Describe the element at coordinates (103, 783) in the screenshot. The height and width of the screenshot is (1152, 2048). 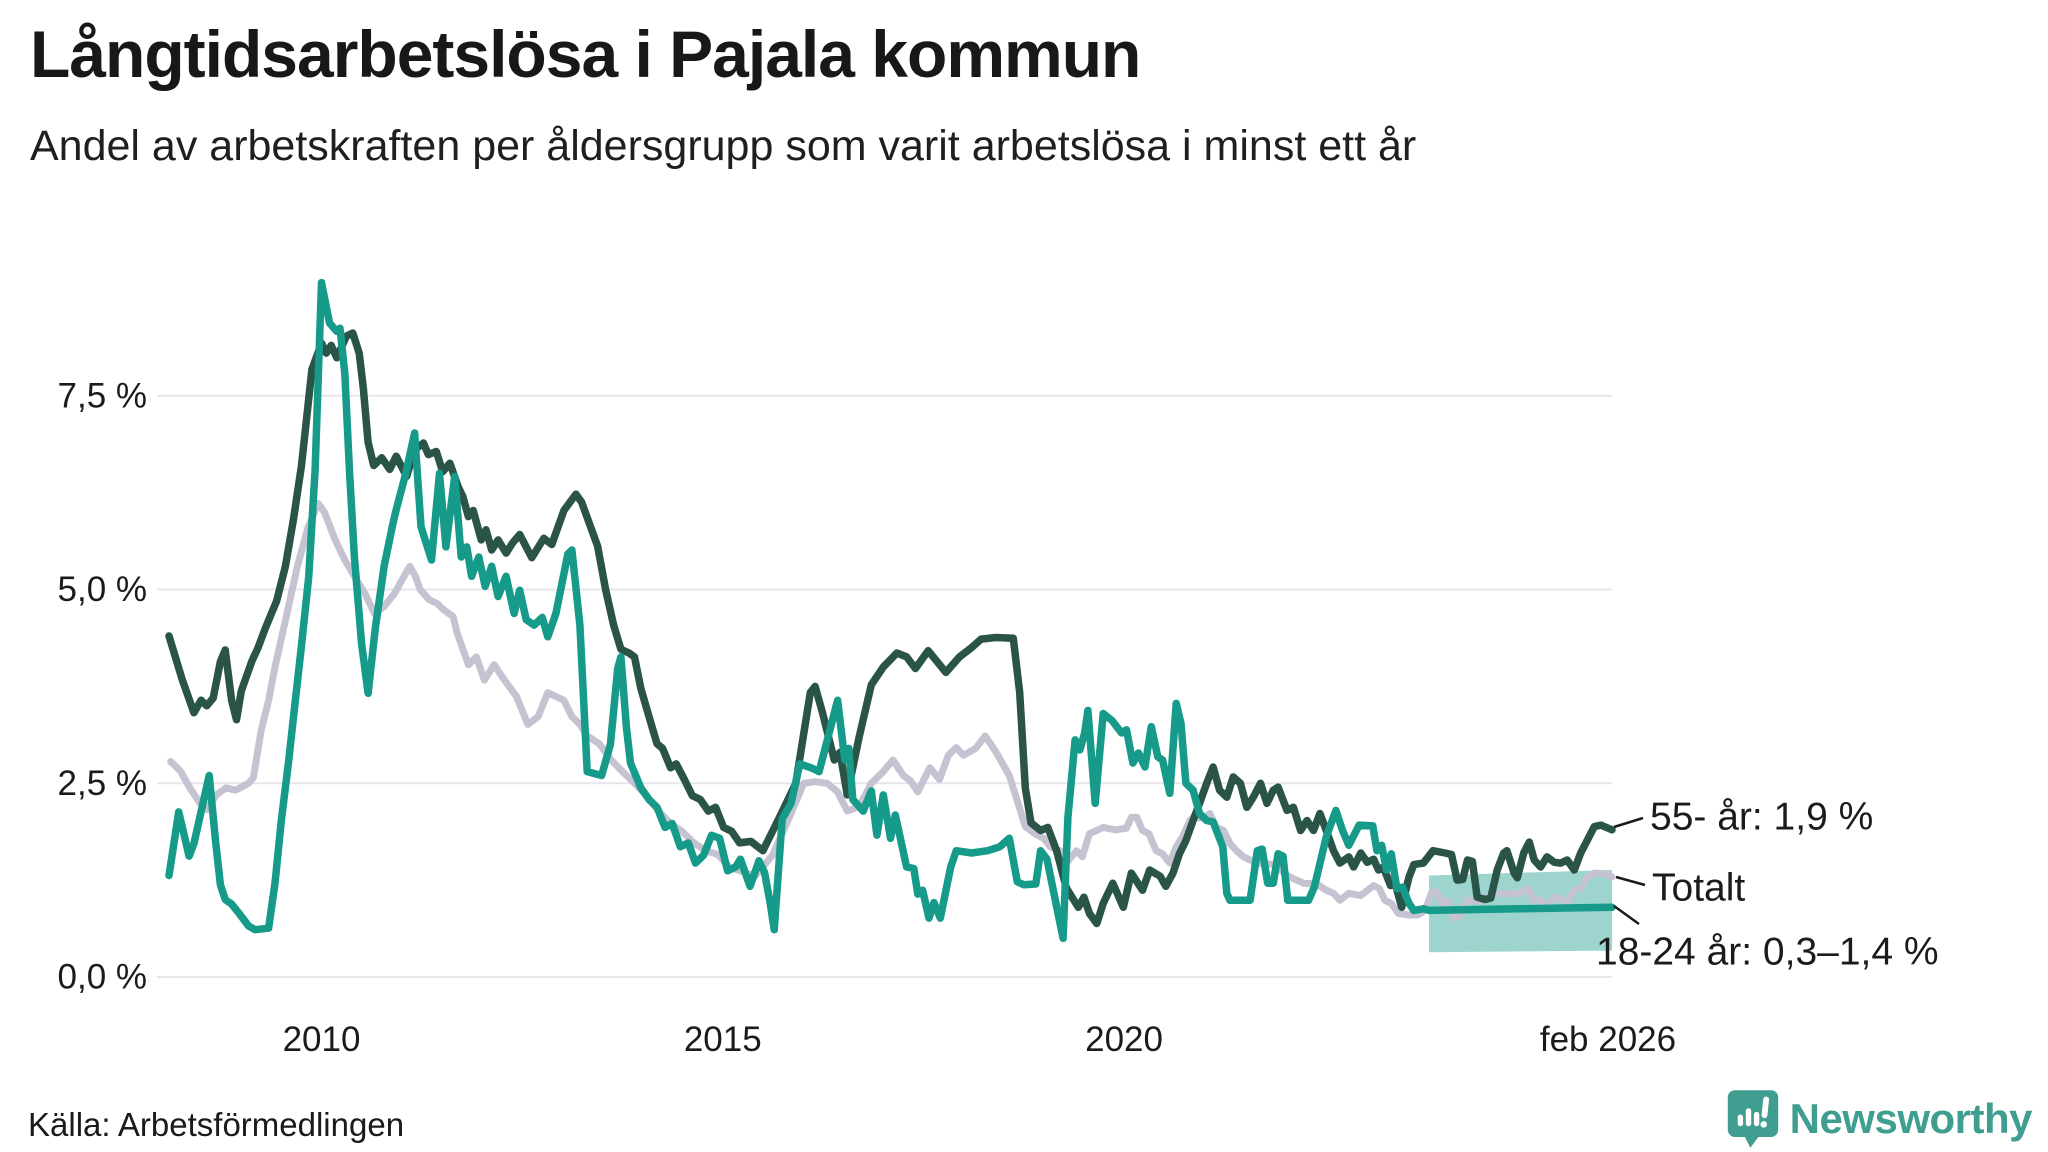
I see `y-tick-label: 2,5 %` at that location.